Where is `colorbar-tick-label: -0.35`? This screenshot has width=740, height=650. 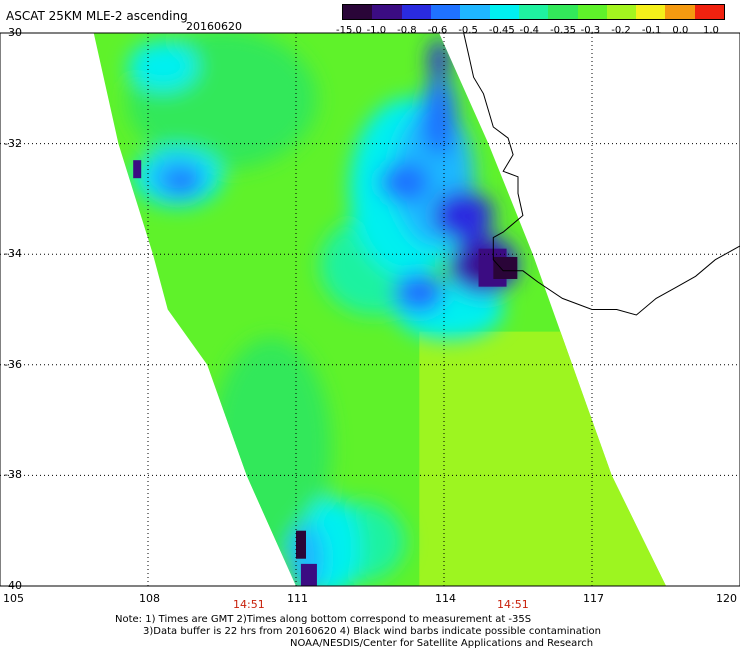
colorbar-tick-label: -0.35 is located at coordinates (563, 30).